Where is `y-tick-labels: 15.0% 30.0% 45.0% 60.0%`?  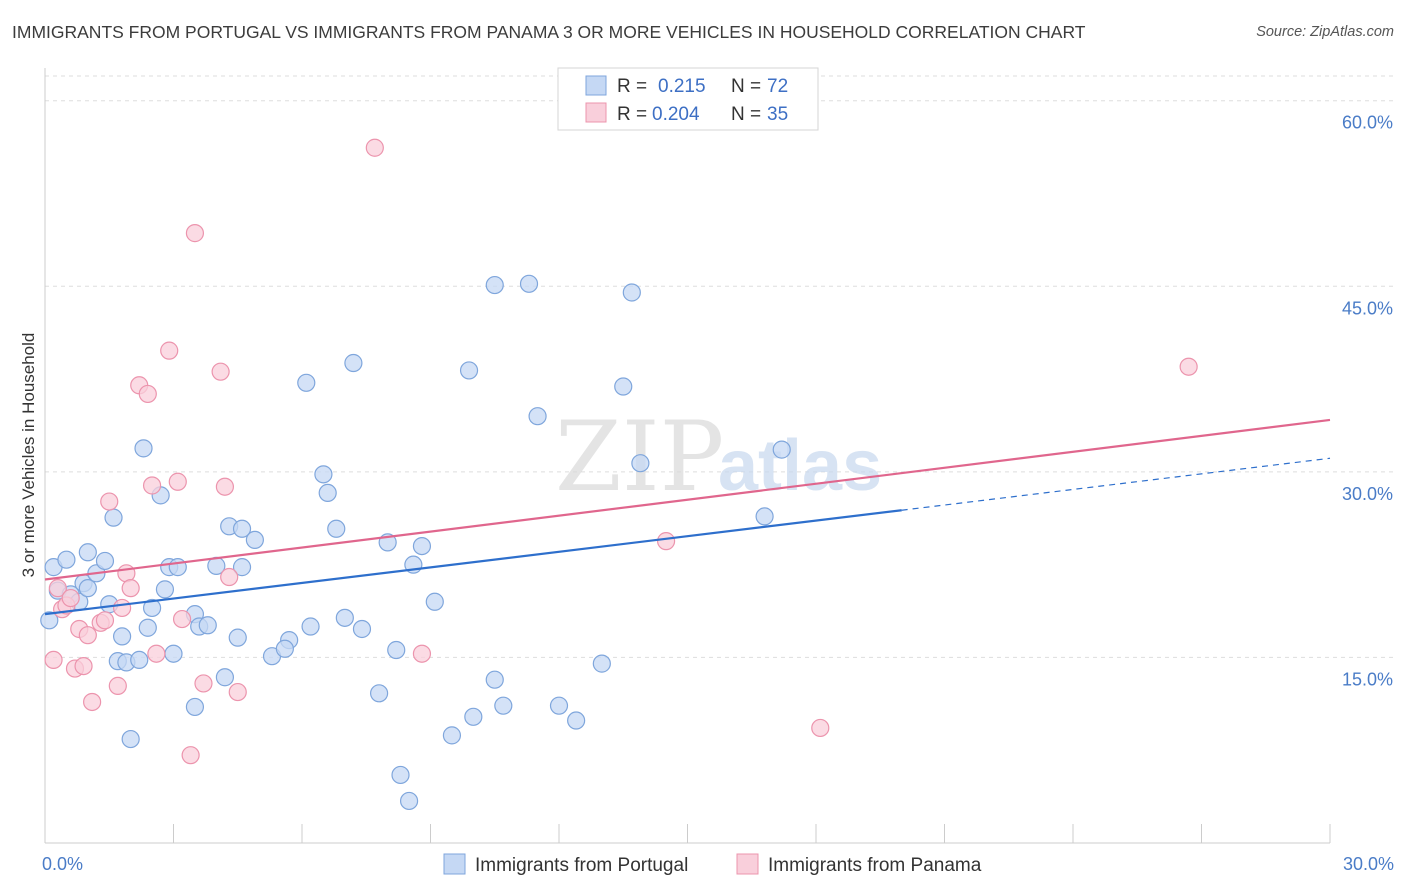 y-tick-labels: 15.0% 30.0% 45.0% 60.0% is located at coordinates (1367, 401).